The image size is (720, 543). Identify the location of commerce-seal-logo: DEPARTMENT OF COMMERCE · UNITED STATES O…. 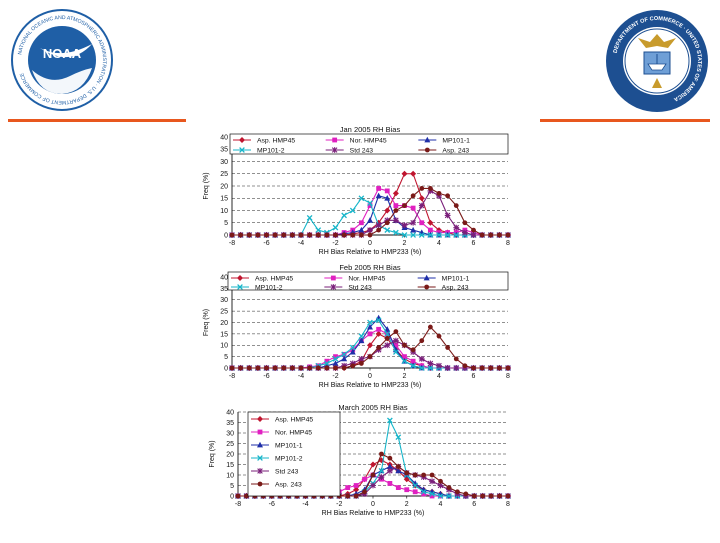
(657, 61).